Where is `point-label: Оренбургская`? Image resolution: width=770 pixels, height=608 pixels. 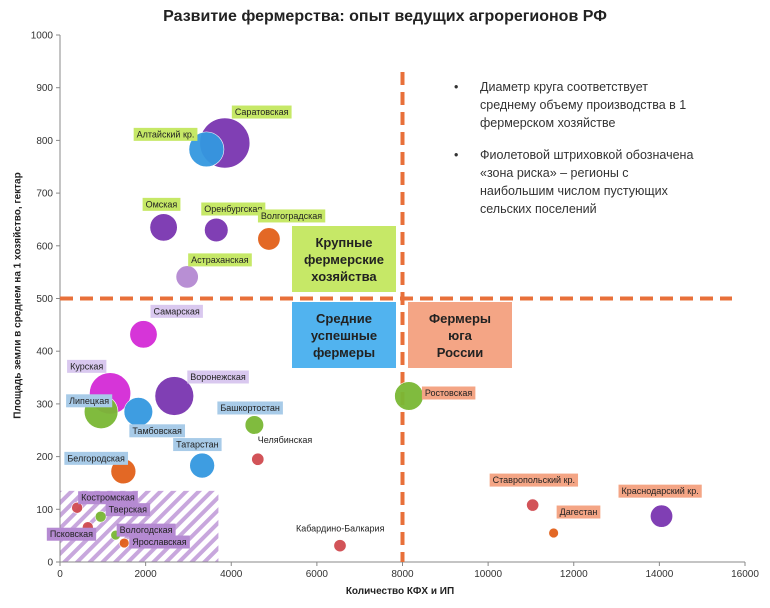
point-label: Оренбургская is located at coordinates (233, 209).